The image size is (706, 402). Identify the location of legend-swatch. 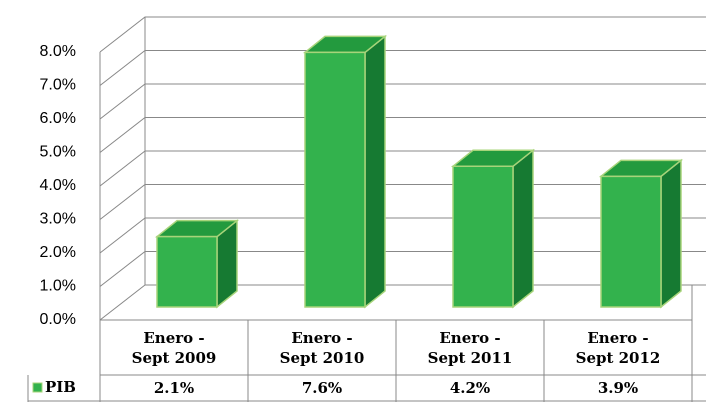
(37, 387).